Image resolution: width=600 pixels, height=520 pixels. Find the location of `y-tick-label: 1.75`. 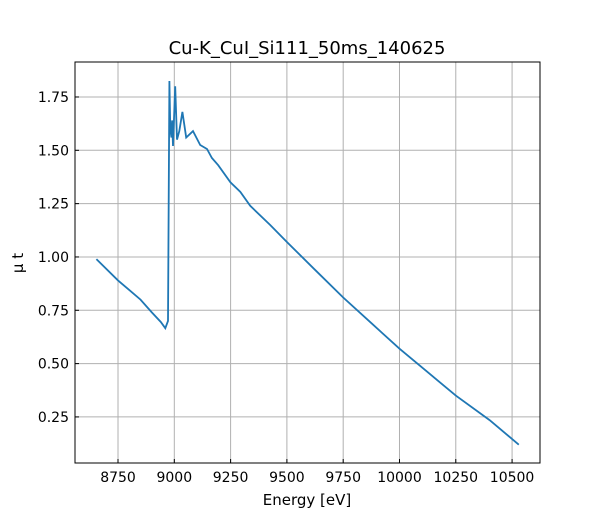

y-tick-label: 1.75 is located at coordinates (53, 98).